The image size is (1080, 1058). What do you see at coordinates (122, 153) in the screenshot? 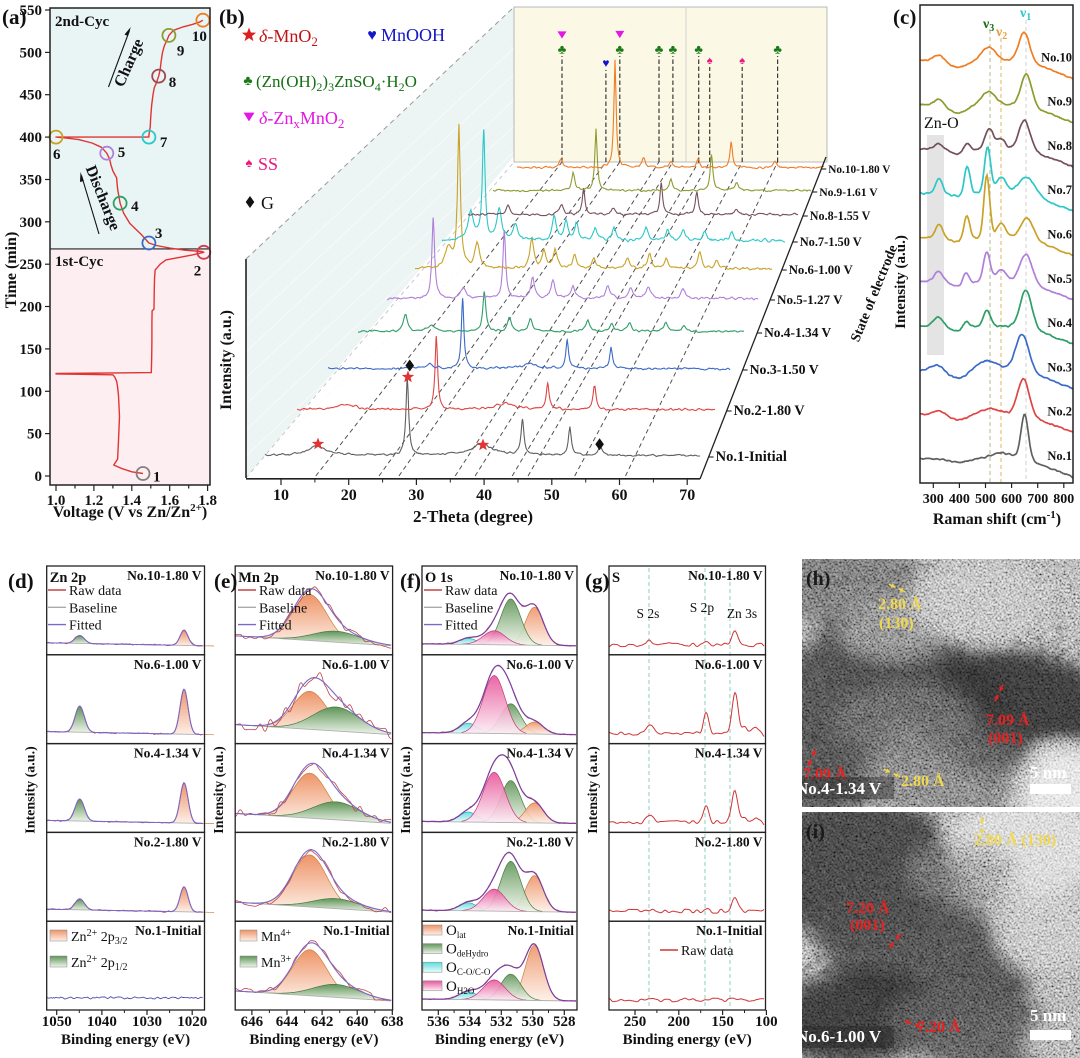
I see `svg-text: 5` at bounding box center [122, 153].